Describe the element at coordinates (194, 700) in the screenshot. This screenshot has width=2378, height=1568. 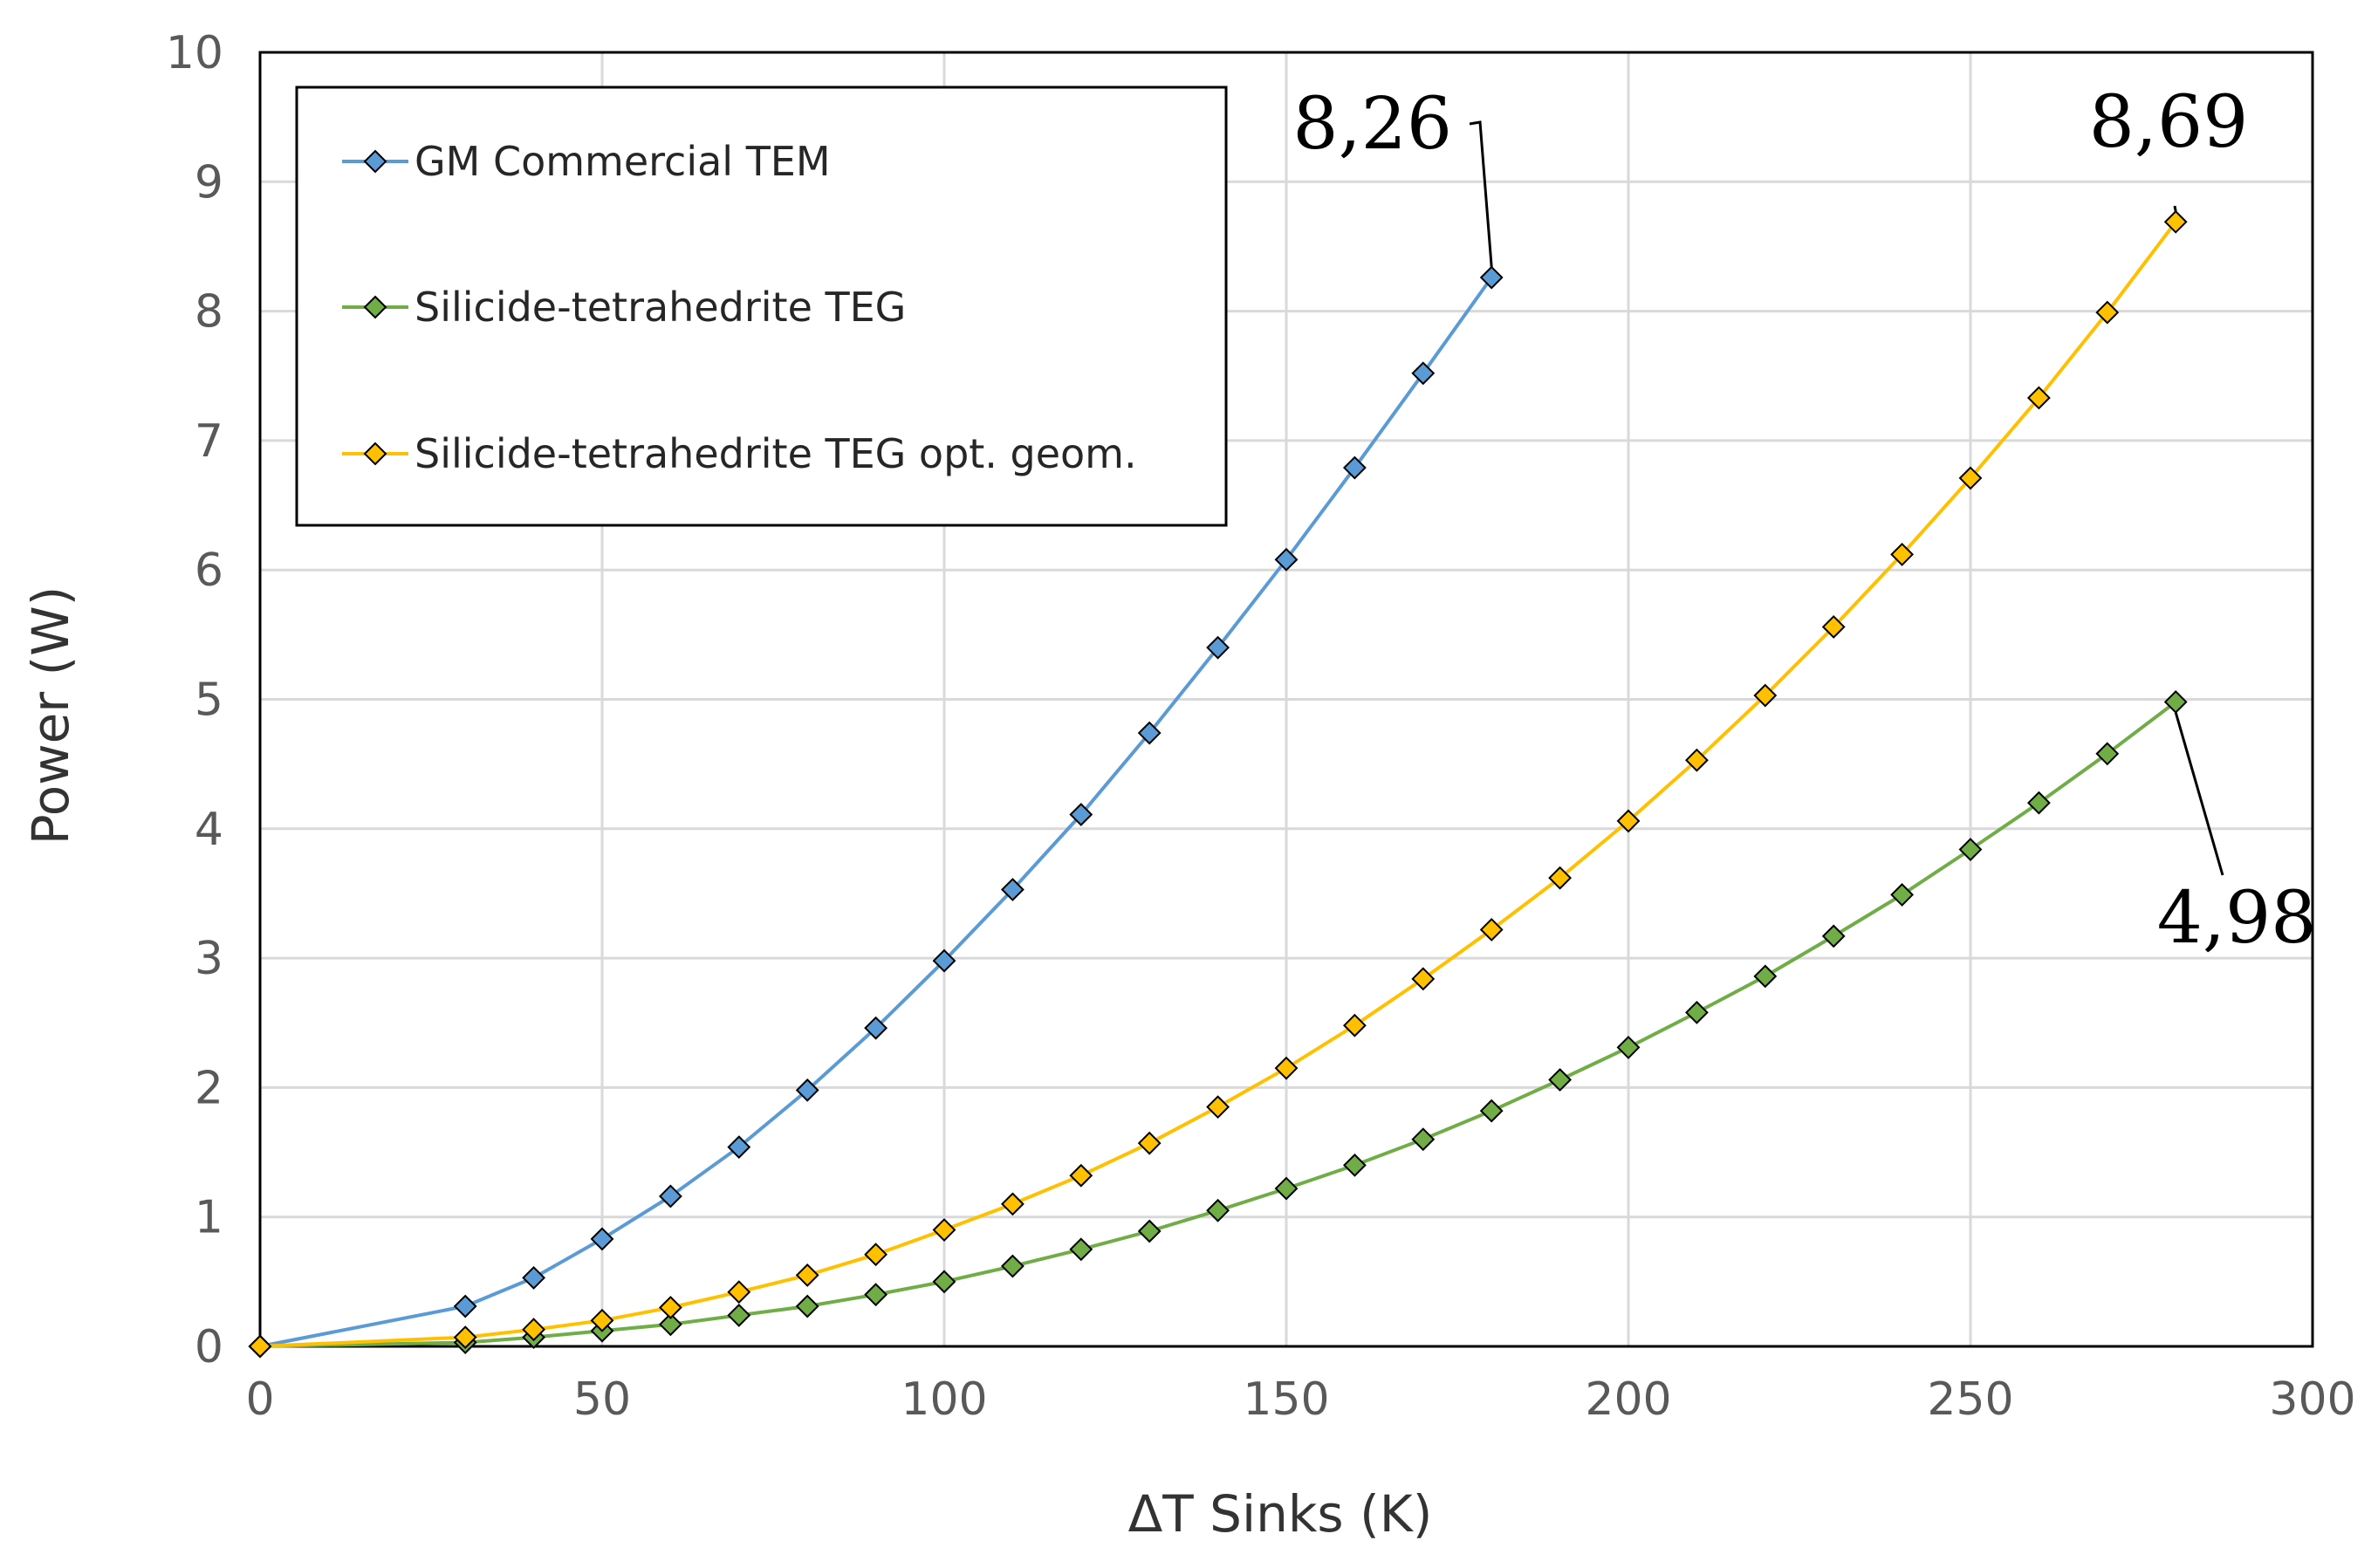
I see `y-axis-tick-labels: 0 1 2 3 4 5 6 7 8 9 10` at that location.